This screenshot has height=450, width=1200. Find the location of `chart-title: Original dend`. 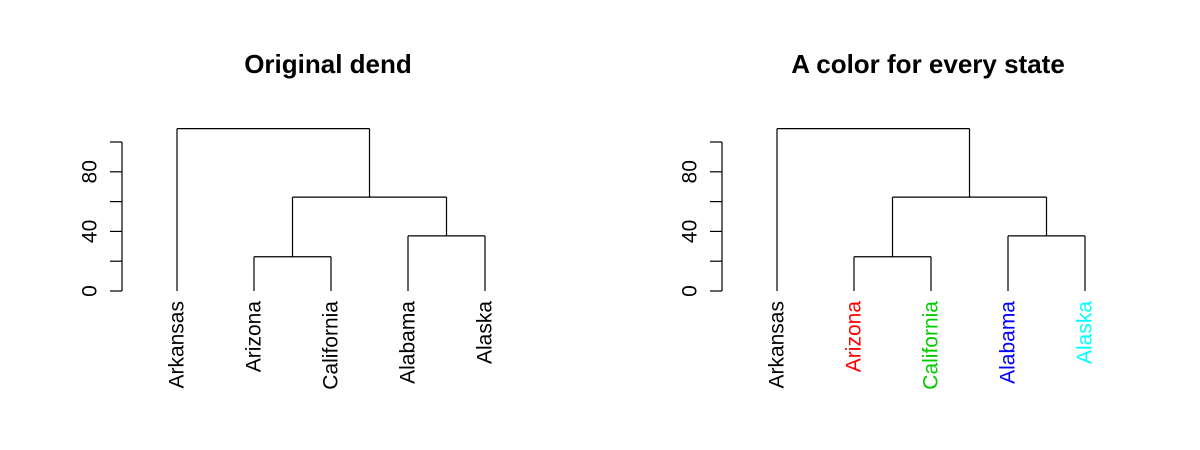

chart-title: Original dend is located at coordinates (328, 64).